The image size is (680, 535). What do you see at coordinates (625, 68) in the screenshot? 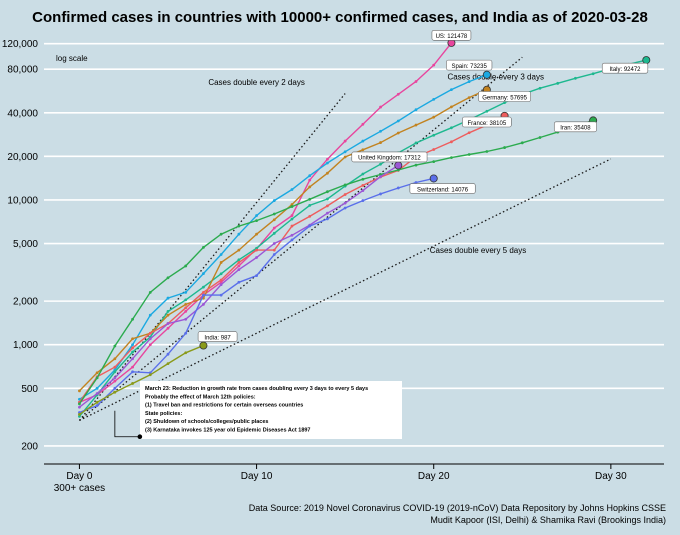
I see `series-label-box-italy` at bounding box center [625, 68].